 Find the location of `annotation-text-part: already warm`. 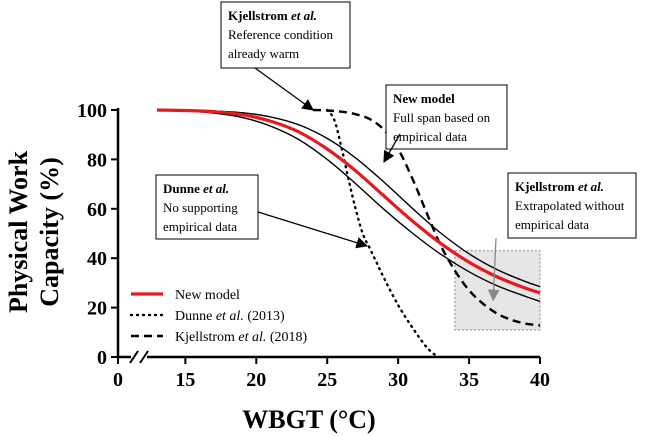

annotation-text-part: already warm is located at coordinates (263, 53).